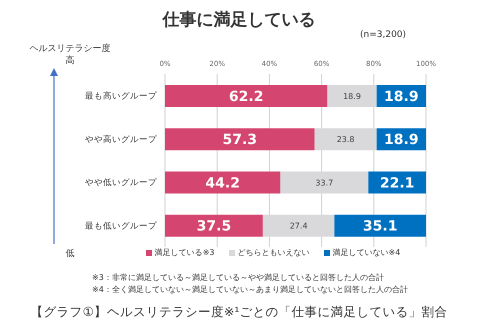  Describe the element at coordinates (121, 96) in the screenshot. I see `y-tick-label: 最も高いグループ` at that location.